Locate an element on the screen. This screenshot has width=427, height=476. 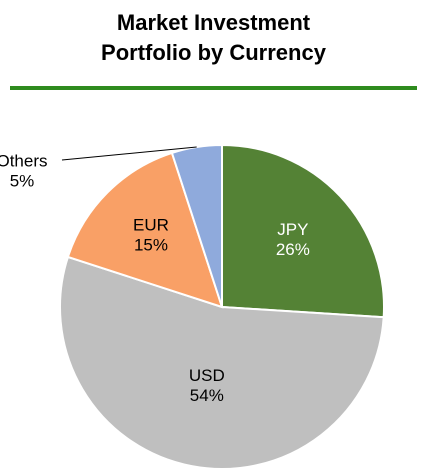
category-label: EUR is located at coordinates (151, 224).